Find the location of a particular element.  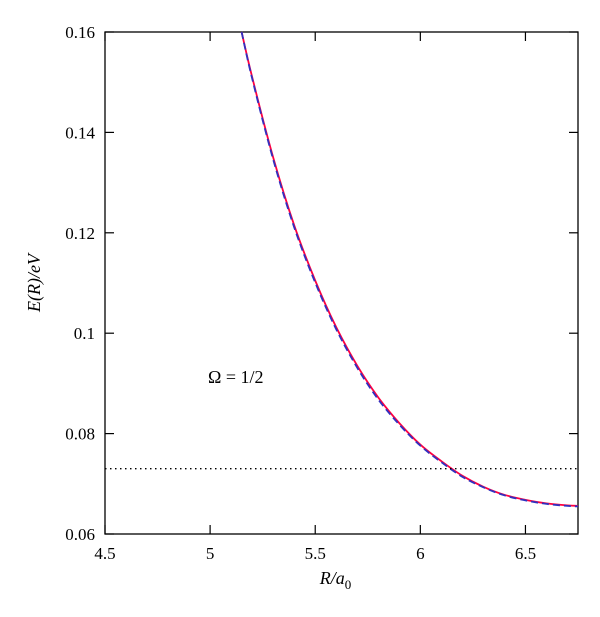

x-axis-title: R/a0 is located at coordinates (335, 580).